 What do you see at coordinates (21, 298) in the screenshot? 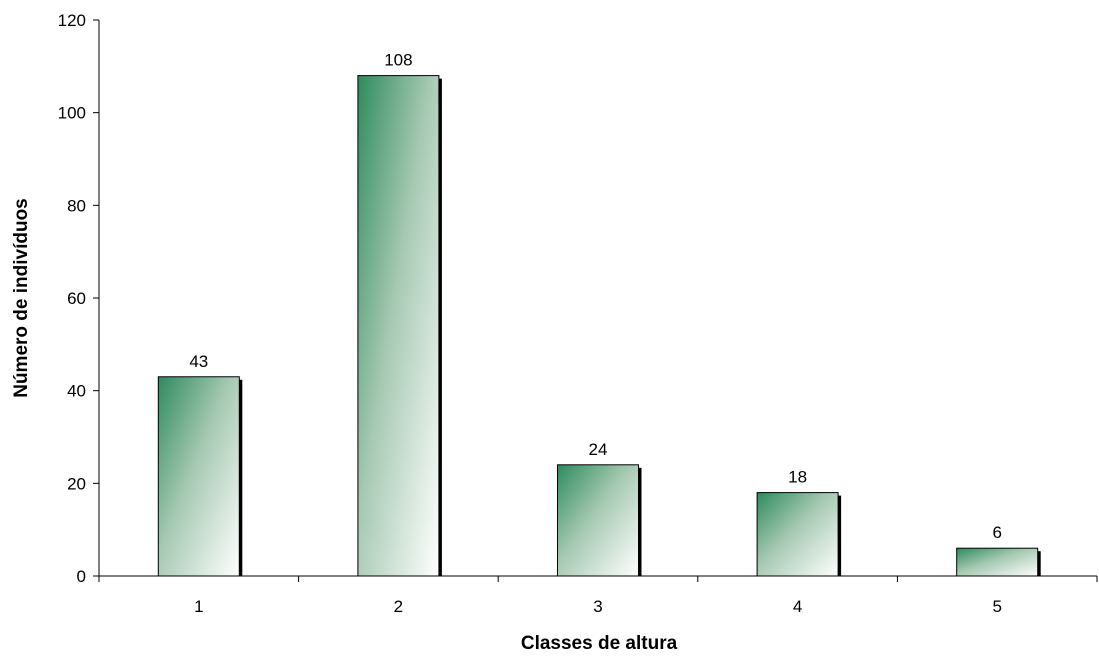
I see `y-axis-title: Número de indivíduos` at bounding box center [21, 298].